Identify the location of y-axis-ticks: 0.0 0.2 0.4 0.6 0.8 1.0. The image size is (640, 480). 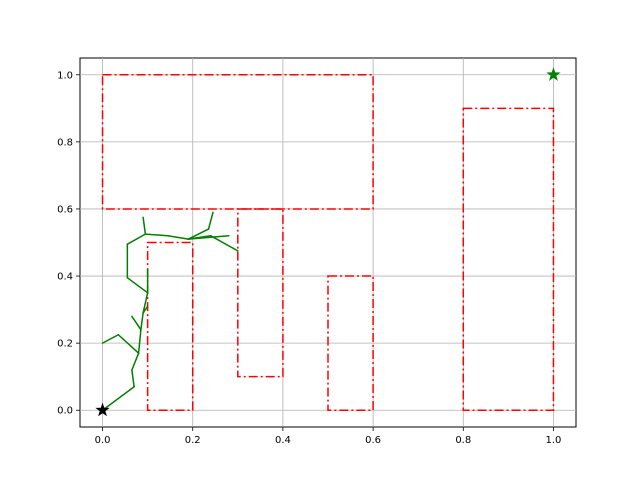
(68, 243).